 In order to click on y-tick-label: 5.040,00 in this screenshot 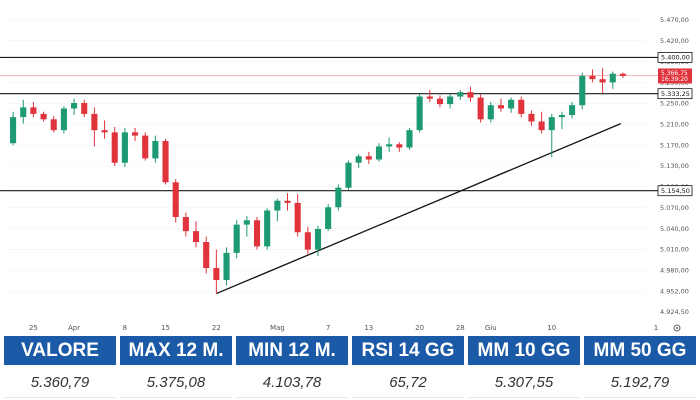, I will do `click(674, 229)`.